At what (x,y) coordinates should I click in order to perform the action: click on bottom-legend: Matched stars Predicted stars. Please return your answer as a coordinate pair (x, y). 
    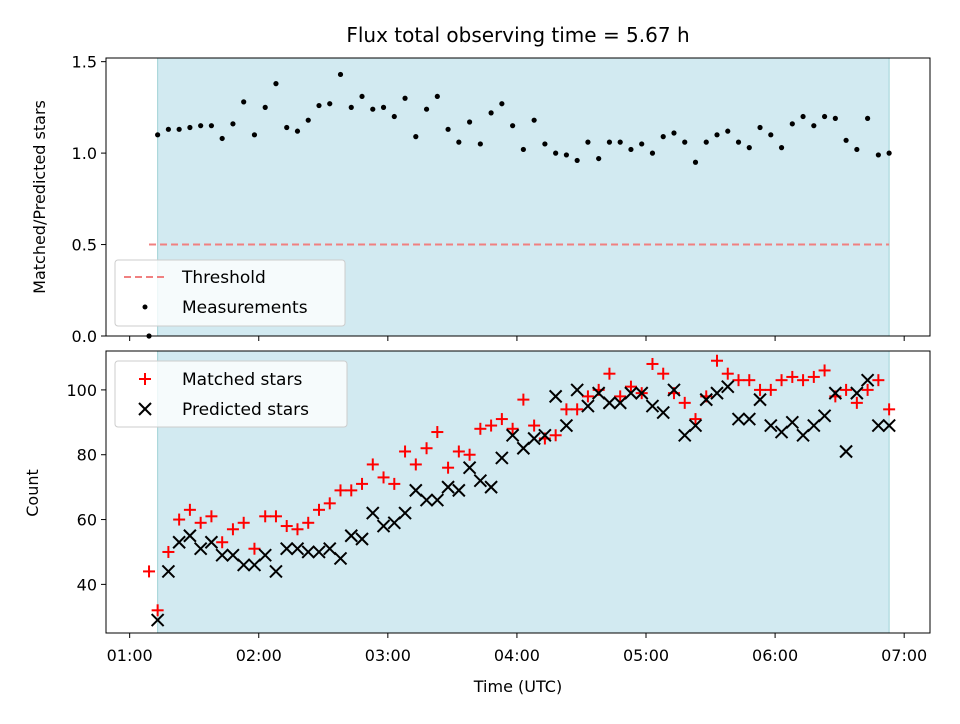
    Looking at the image, I should click on (231, 394).